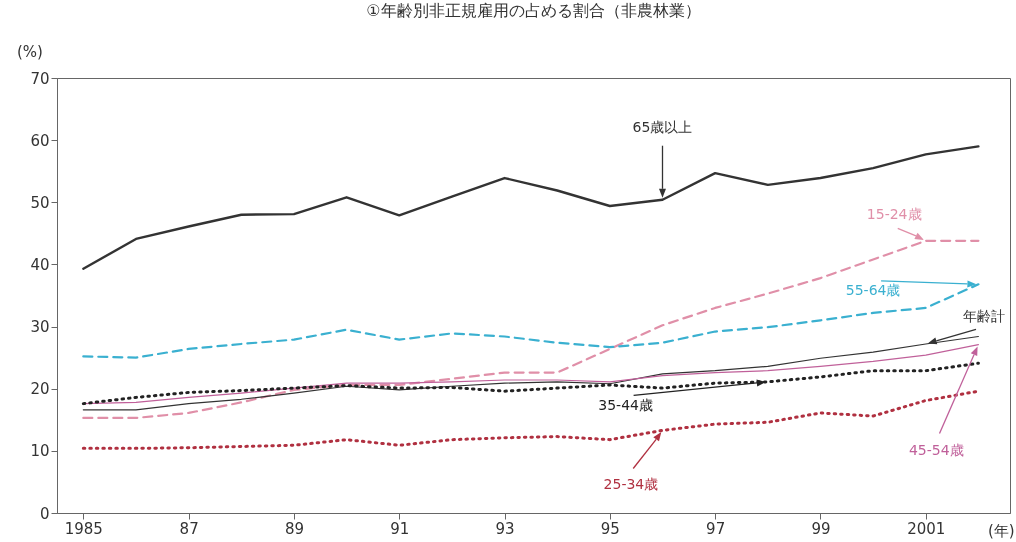  I want to click on x-tick-label: 93, so click(505, 528).